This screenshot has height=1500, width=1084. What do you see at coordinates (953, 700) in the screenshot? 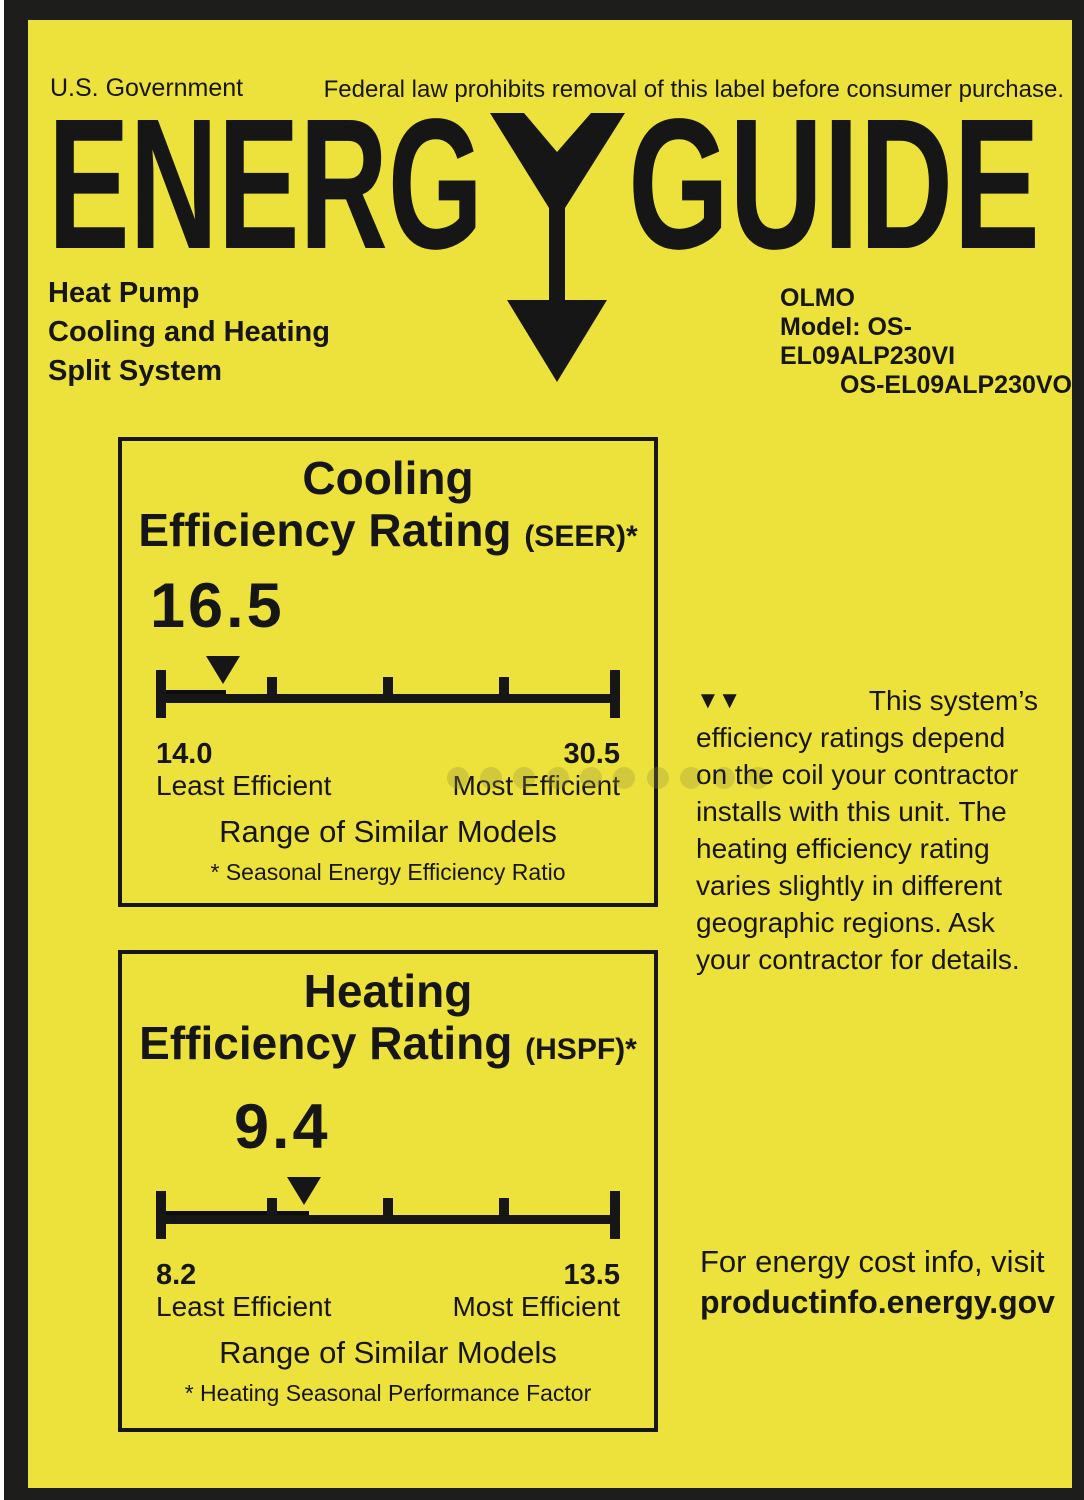
I see `note-line: This system’s` at bounding box center [953, 700].